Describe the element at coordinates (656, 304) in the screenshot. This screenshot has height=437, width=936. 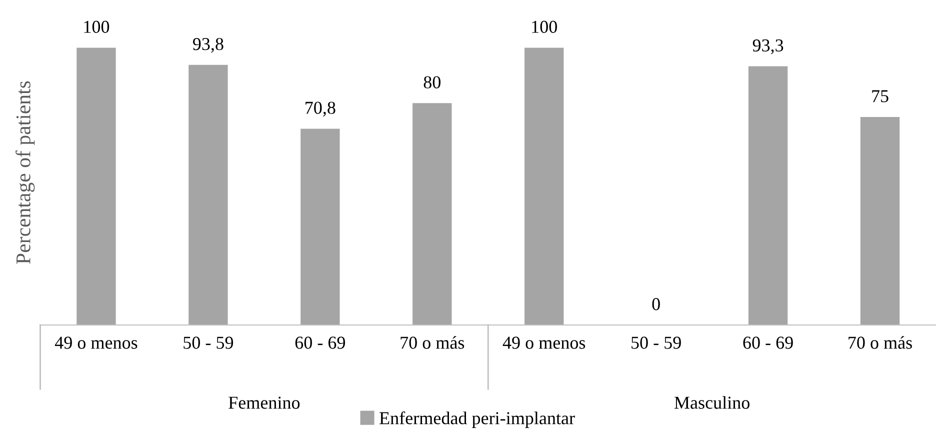
I see `data-label: 0` at that location.